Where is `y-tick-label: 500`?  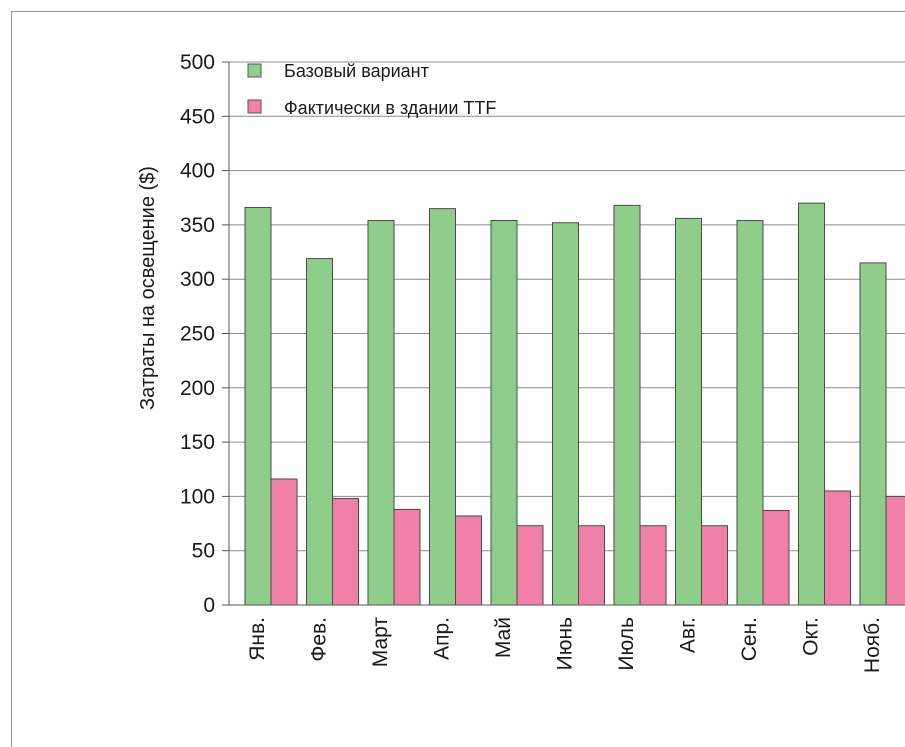
y-tick-label: 500 is located at coordinates (197, 62).